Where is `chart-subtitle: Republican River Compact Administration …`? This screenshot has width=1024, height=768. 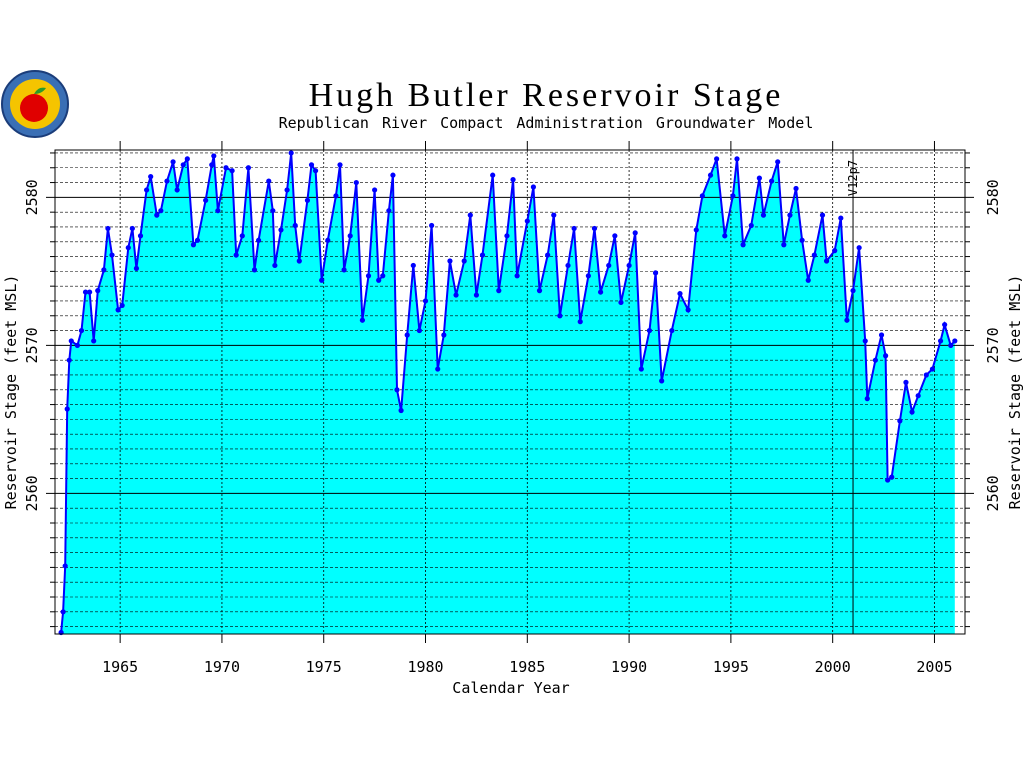
chart-subtitle: Republican River Compact Administration … is located at coordinates (546, 123).